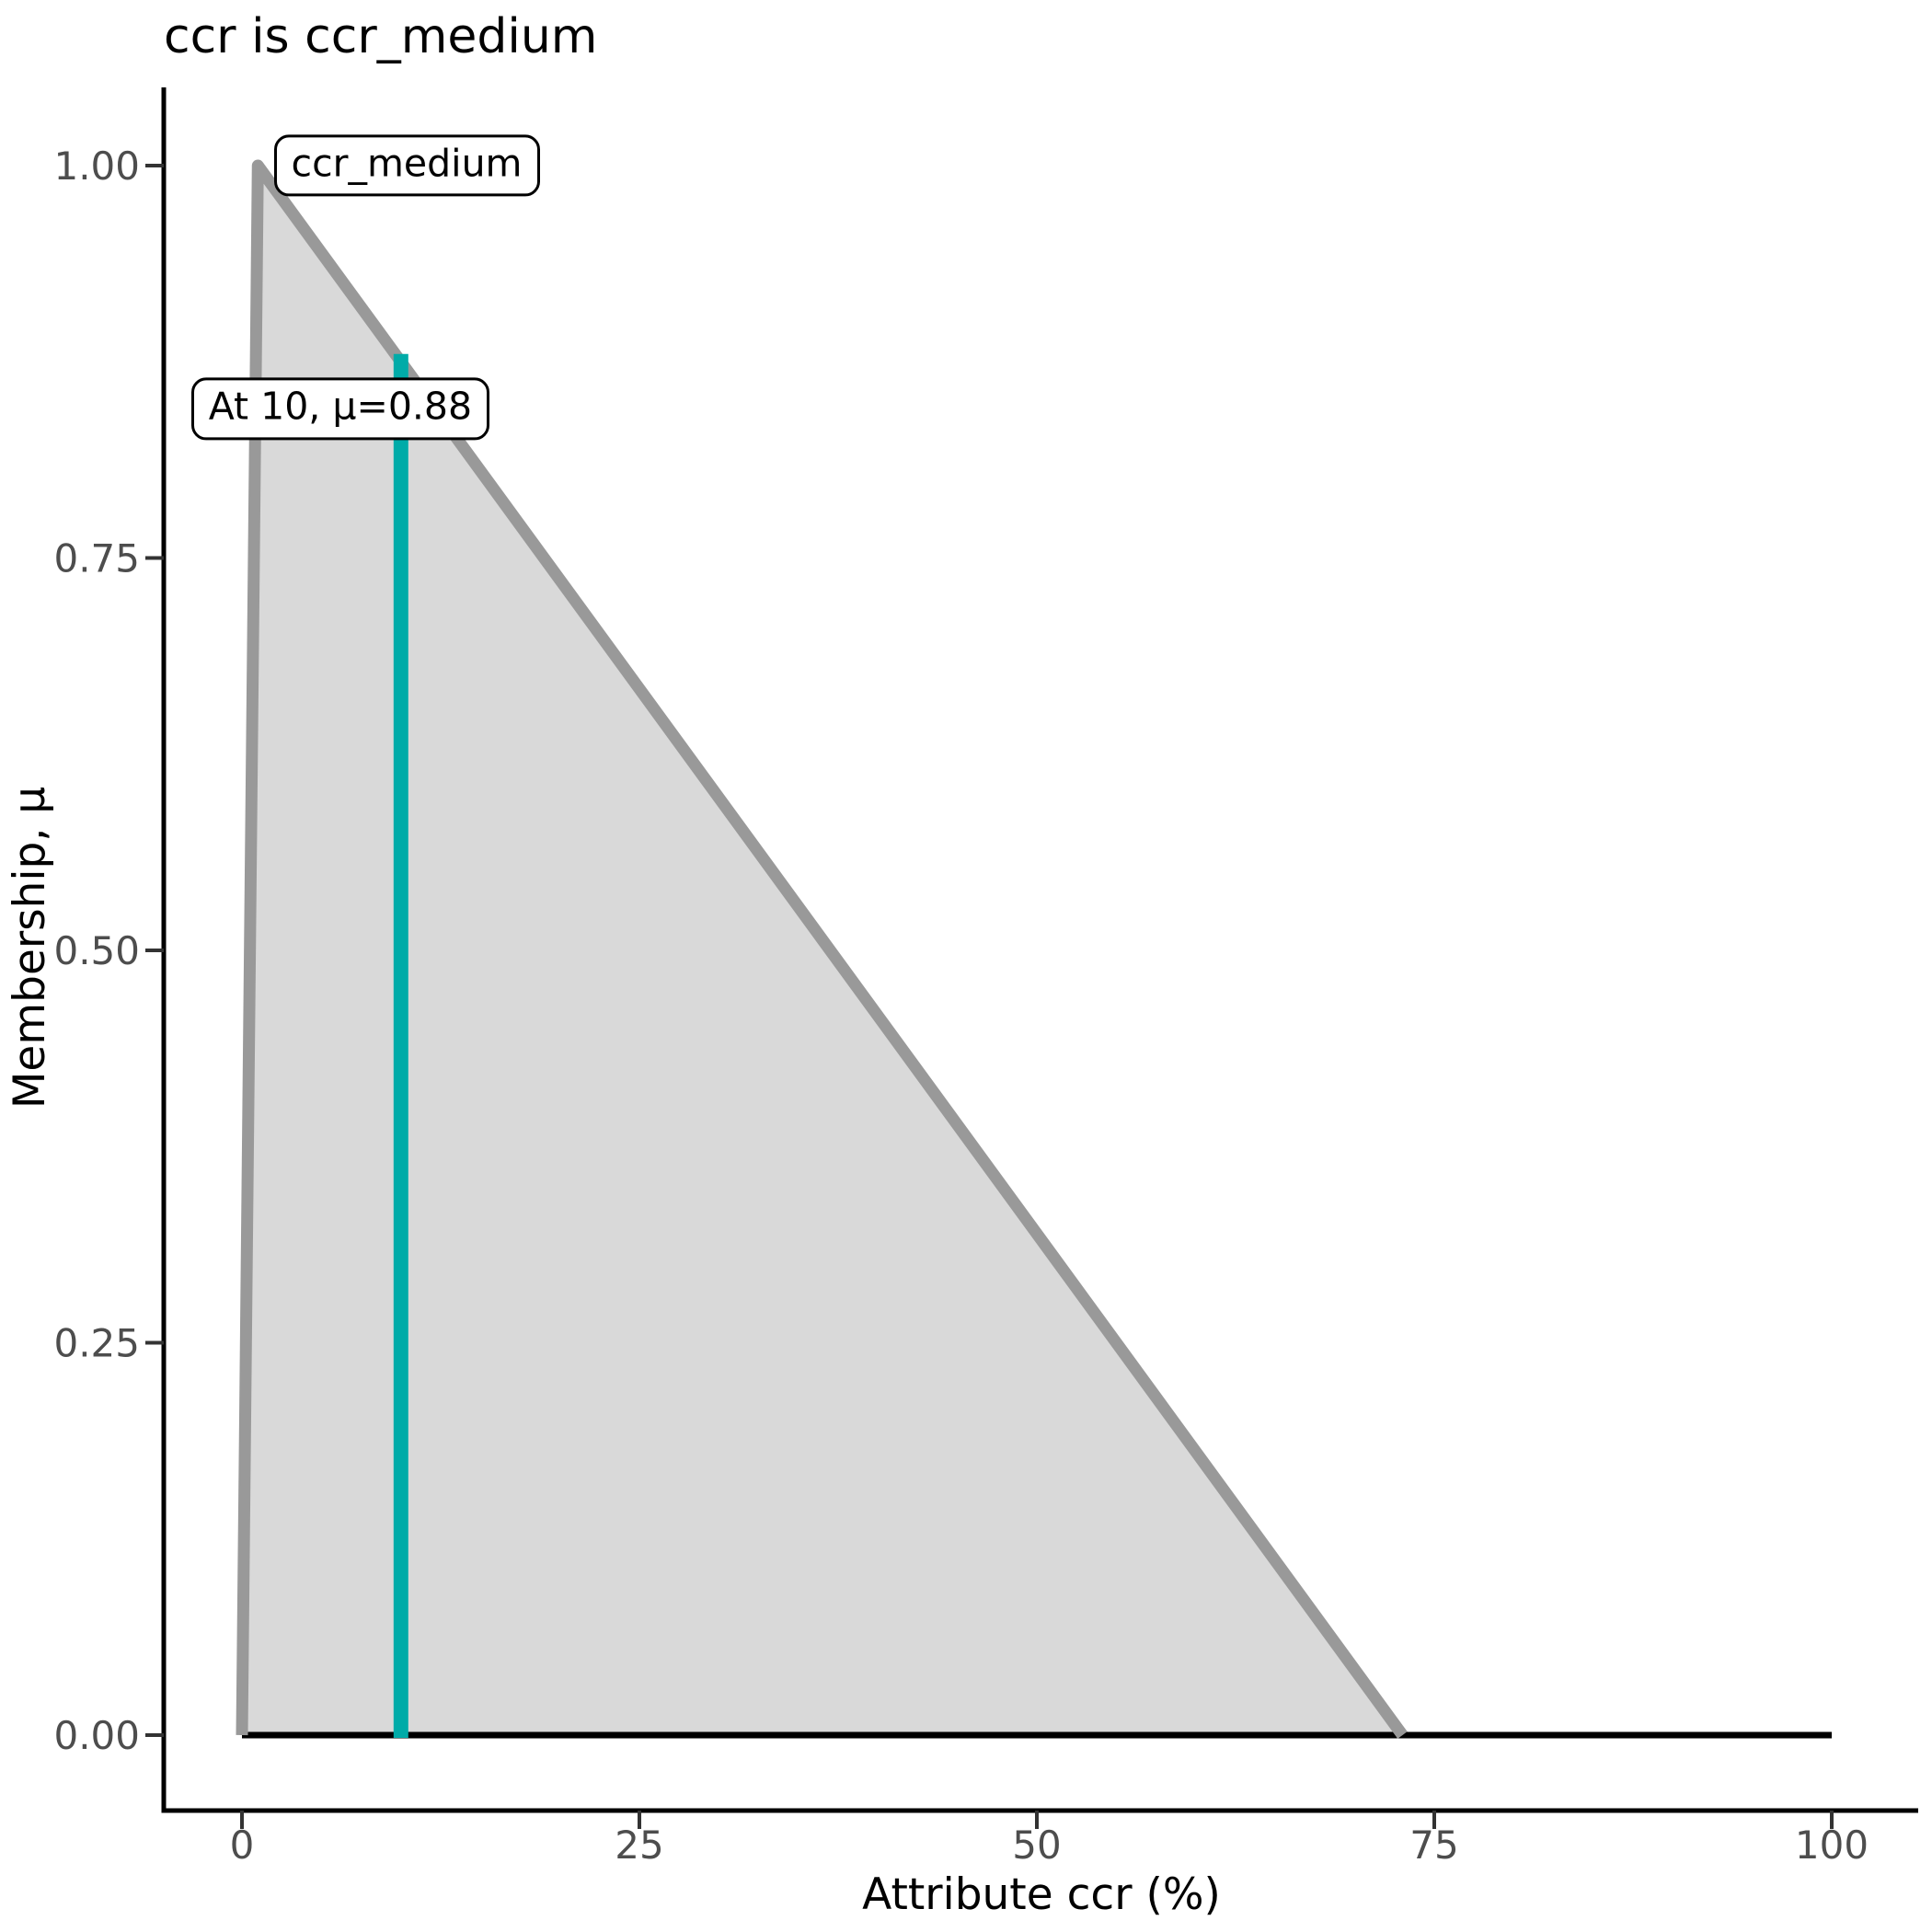 Image resolution: width=1932 pixels, height=1932 pixels. What do you see at coordinates (30, 948) in the screenshot?
I see `y-axis-title: Membership, μ` at bounding box center [30, 948].